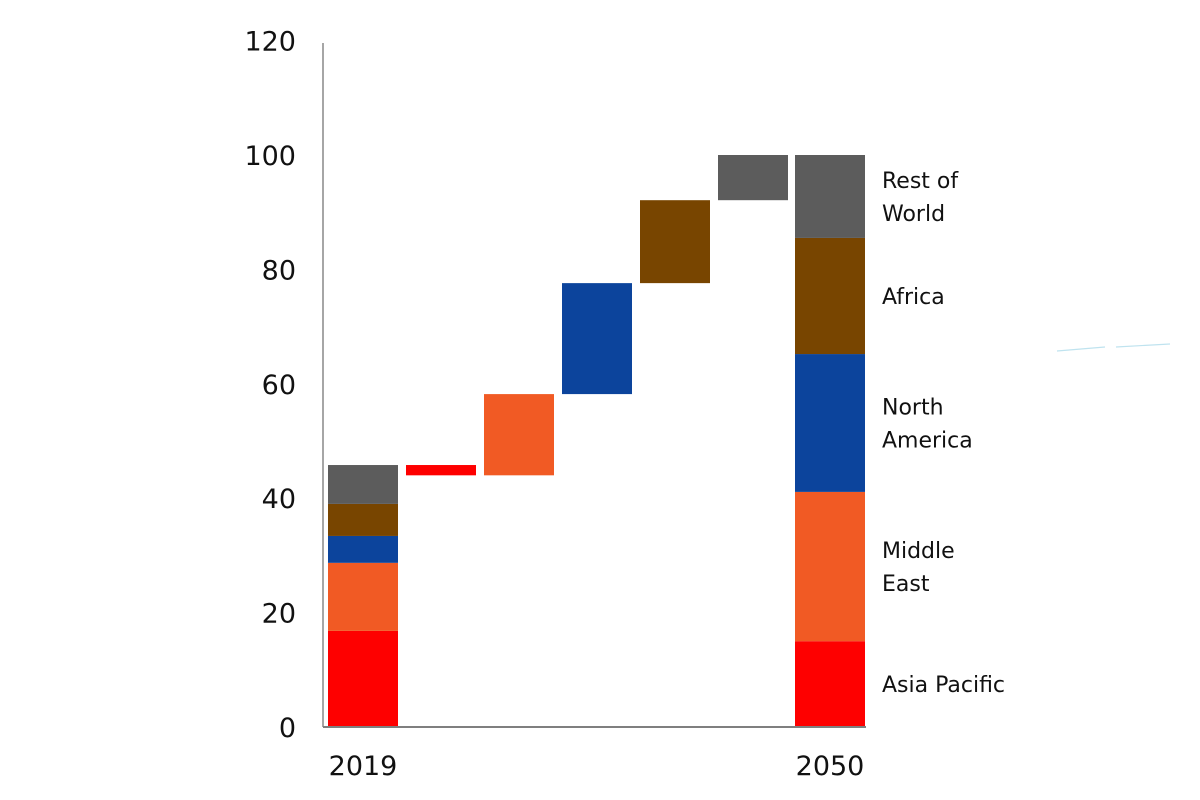 Image resolution: width=1200 pixels, height=800 pixels. Describe the element at coordinates (287, 728) in the screenshot. I see `y-tick-label: 0` at that location.